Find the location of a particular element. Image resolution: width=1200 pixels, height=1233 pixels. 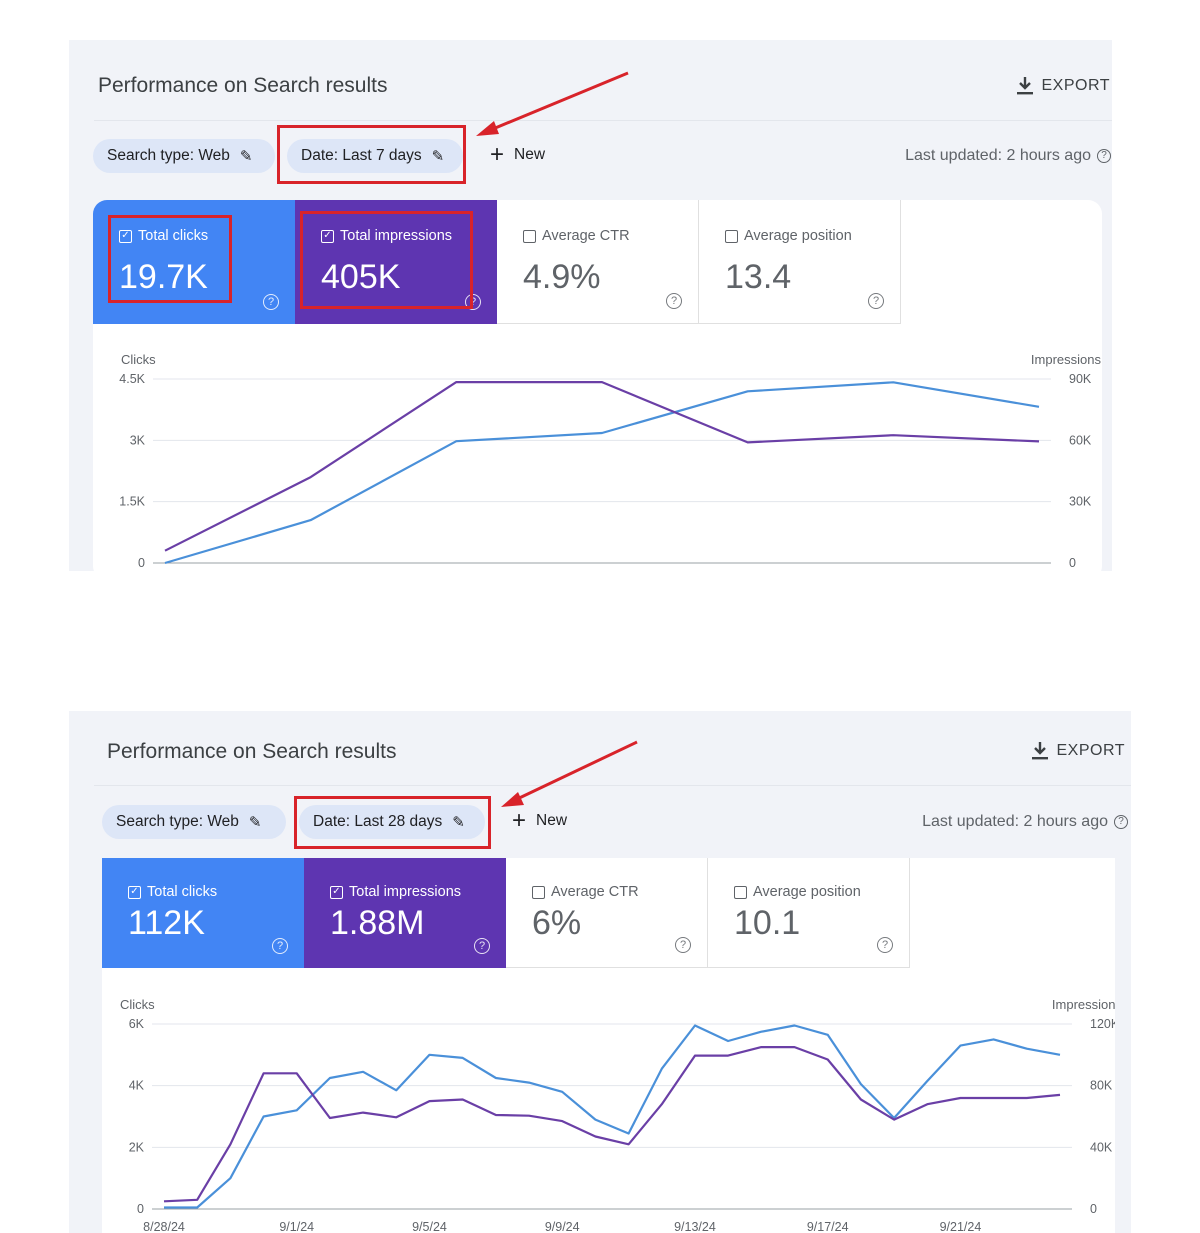

y-tick-right: 30K is located at coordinates (1080, 502).